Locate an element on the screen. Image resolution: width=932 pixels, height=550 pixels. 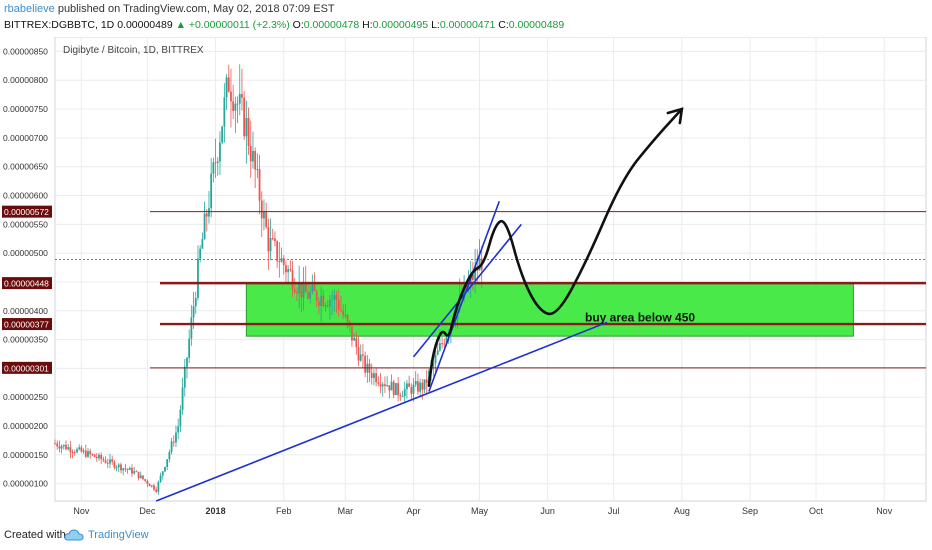
x-tick-label: Aug is located at coordinates (682, 511).